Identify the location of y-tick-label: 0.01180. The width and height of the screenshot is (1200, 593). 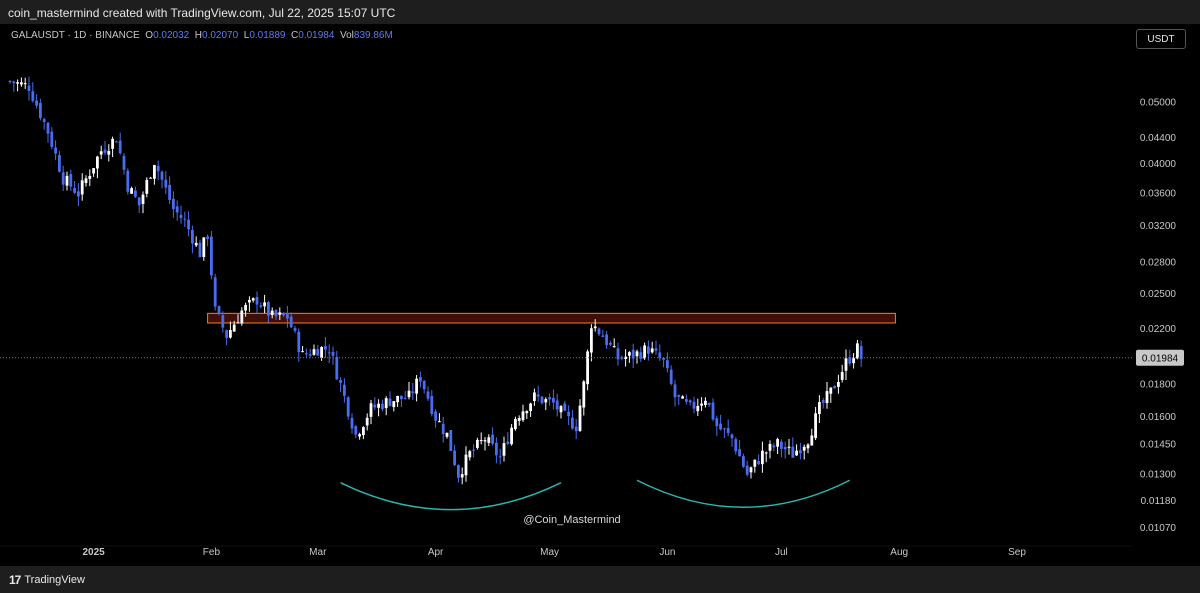
(1159, 501).